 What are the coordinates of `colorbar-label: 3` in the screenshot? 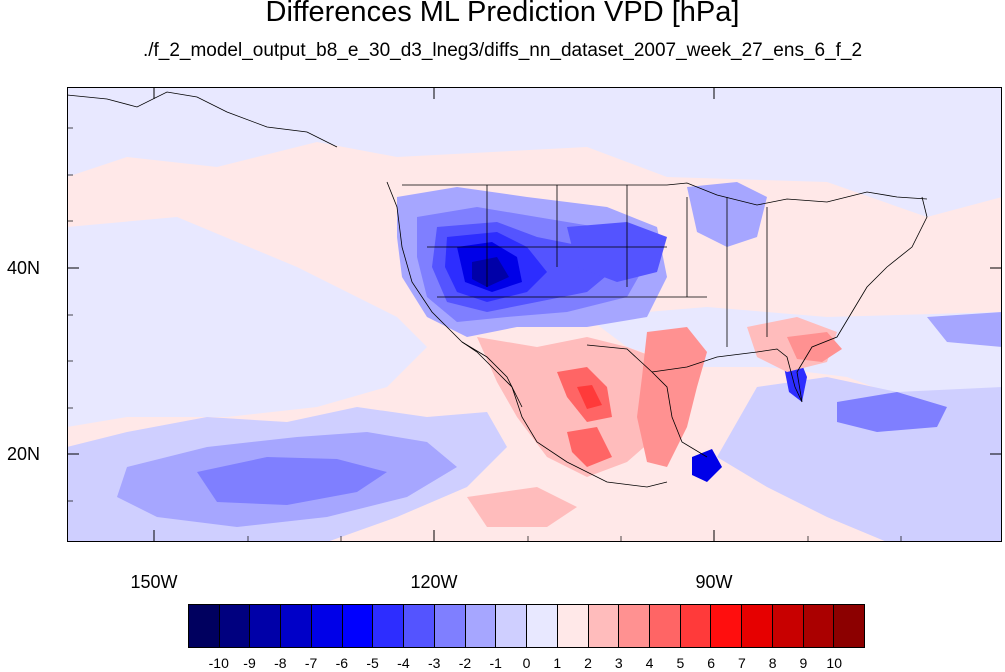 It's located at (618, 663).